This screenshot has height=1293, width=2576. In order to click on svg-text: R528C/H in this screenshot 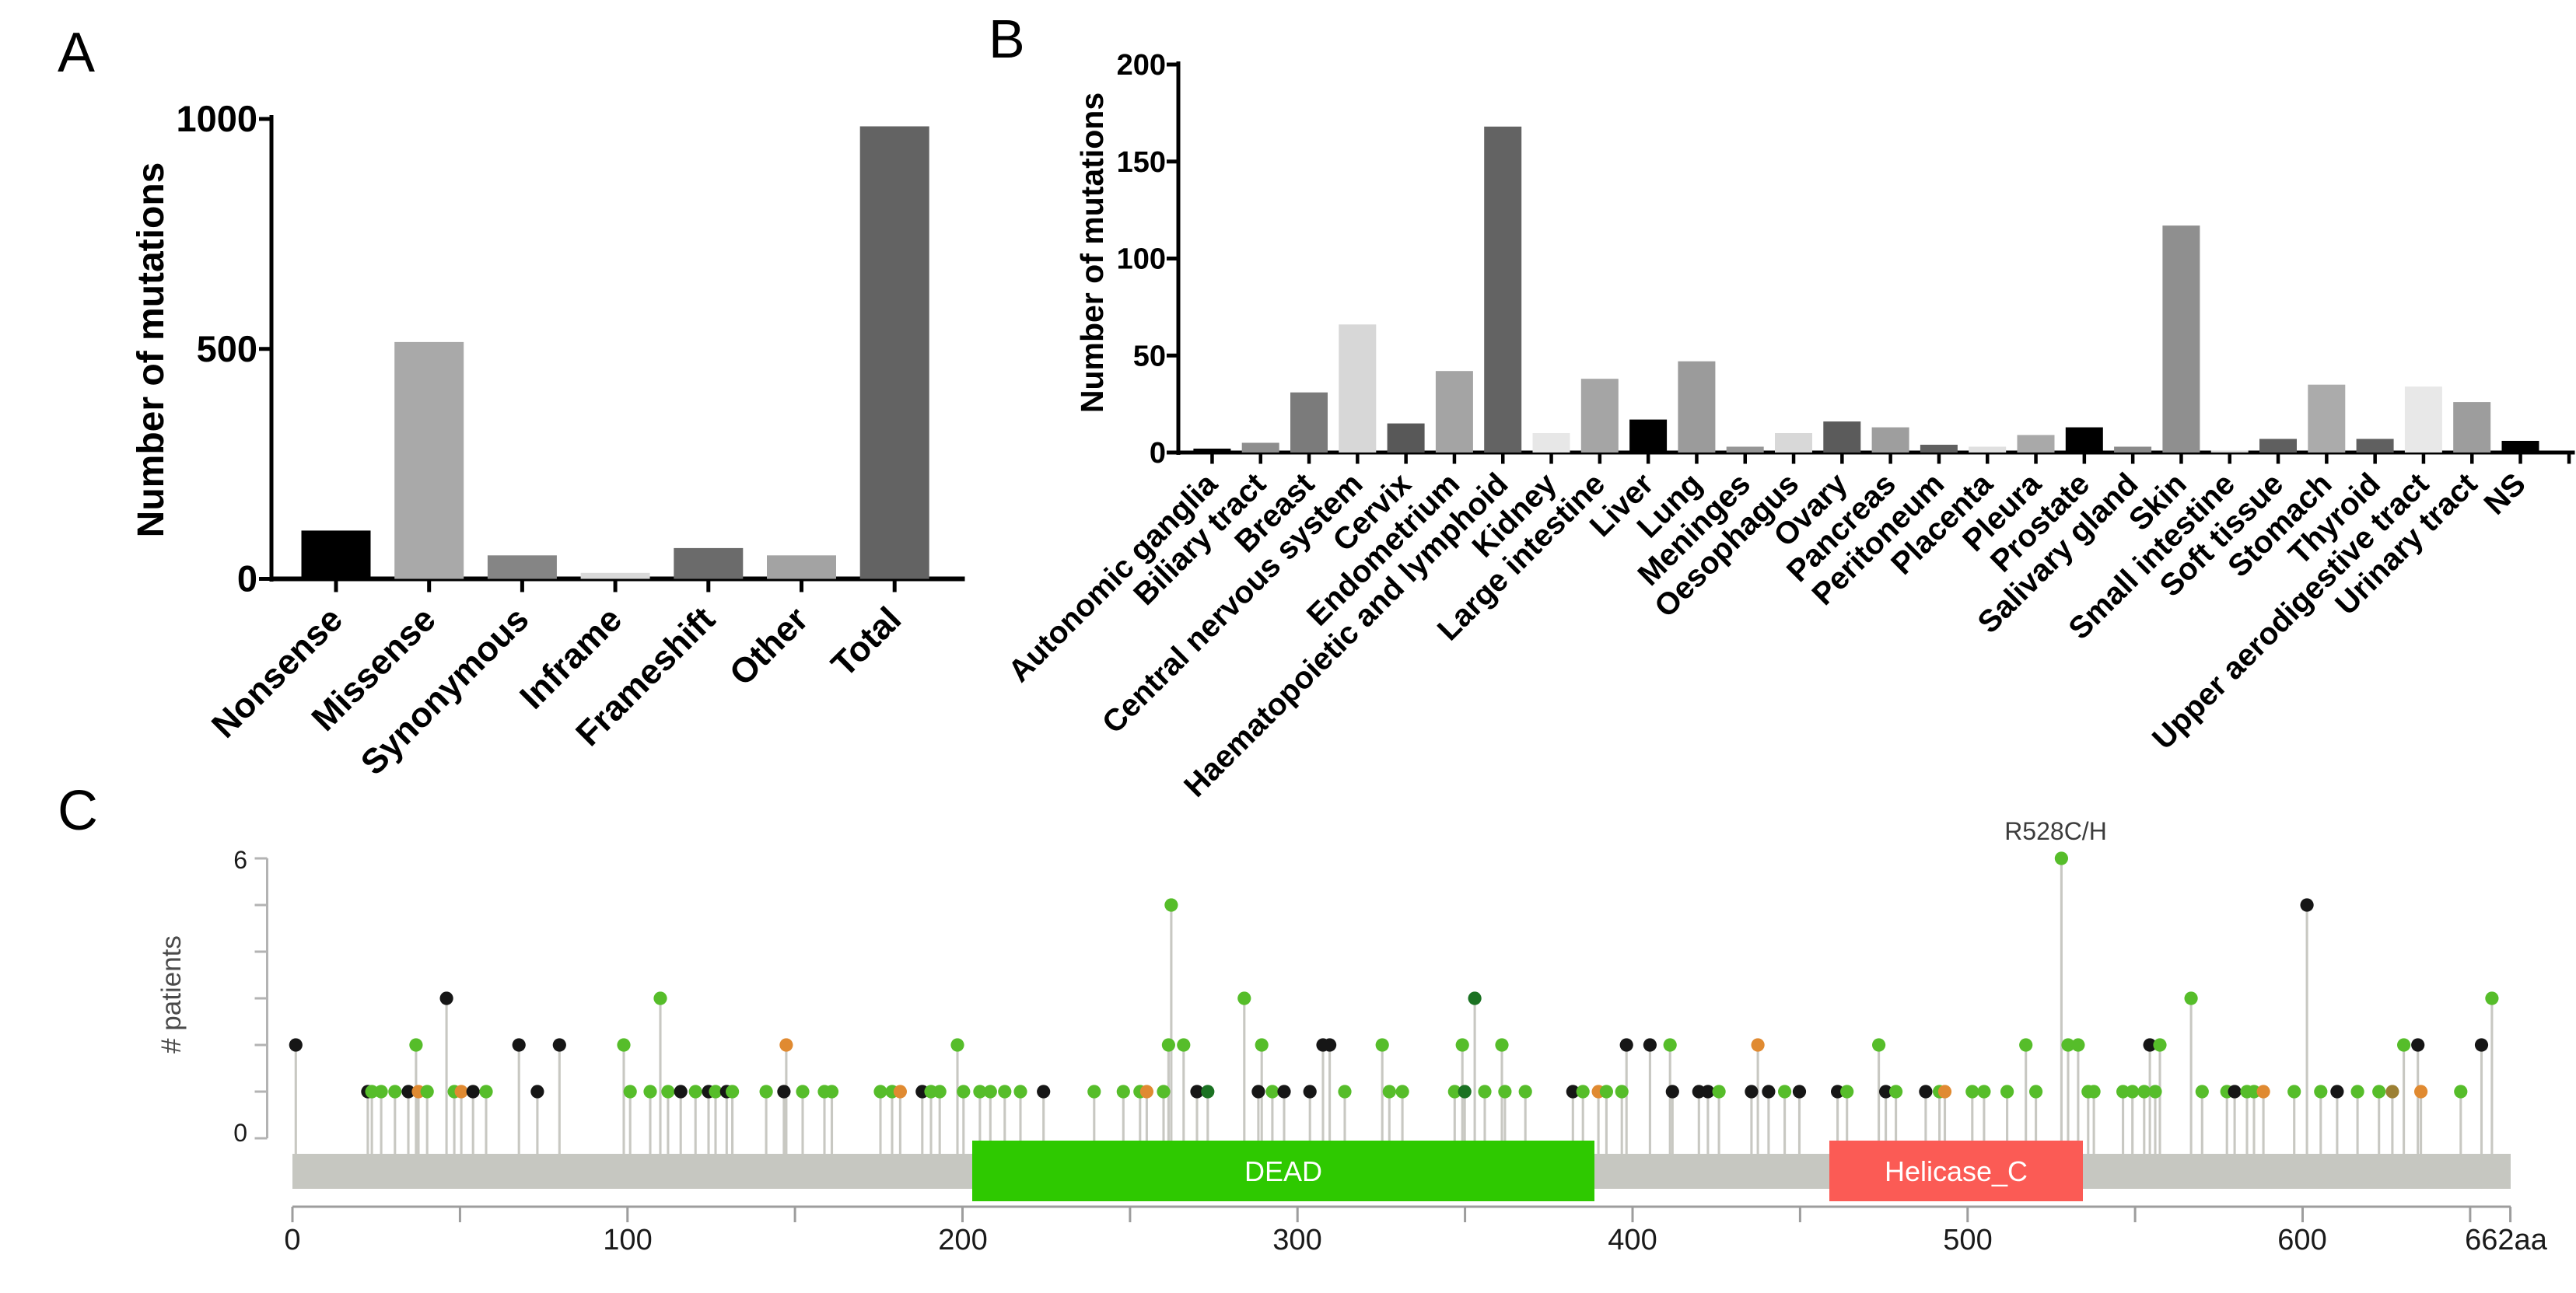, I will do `click(2056, 831)`.